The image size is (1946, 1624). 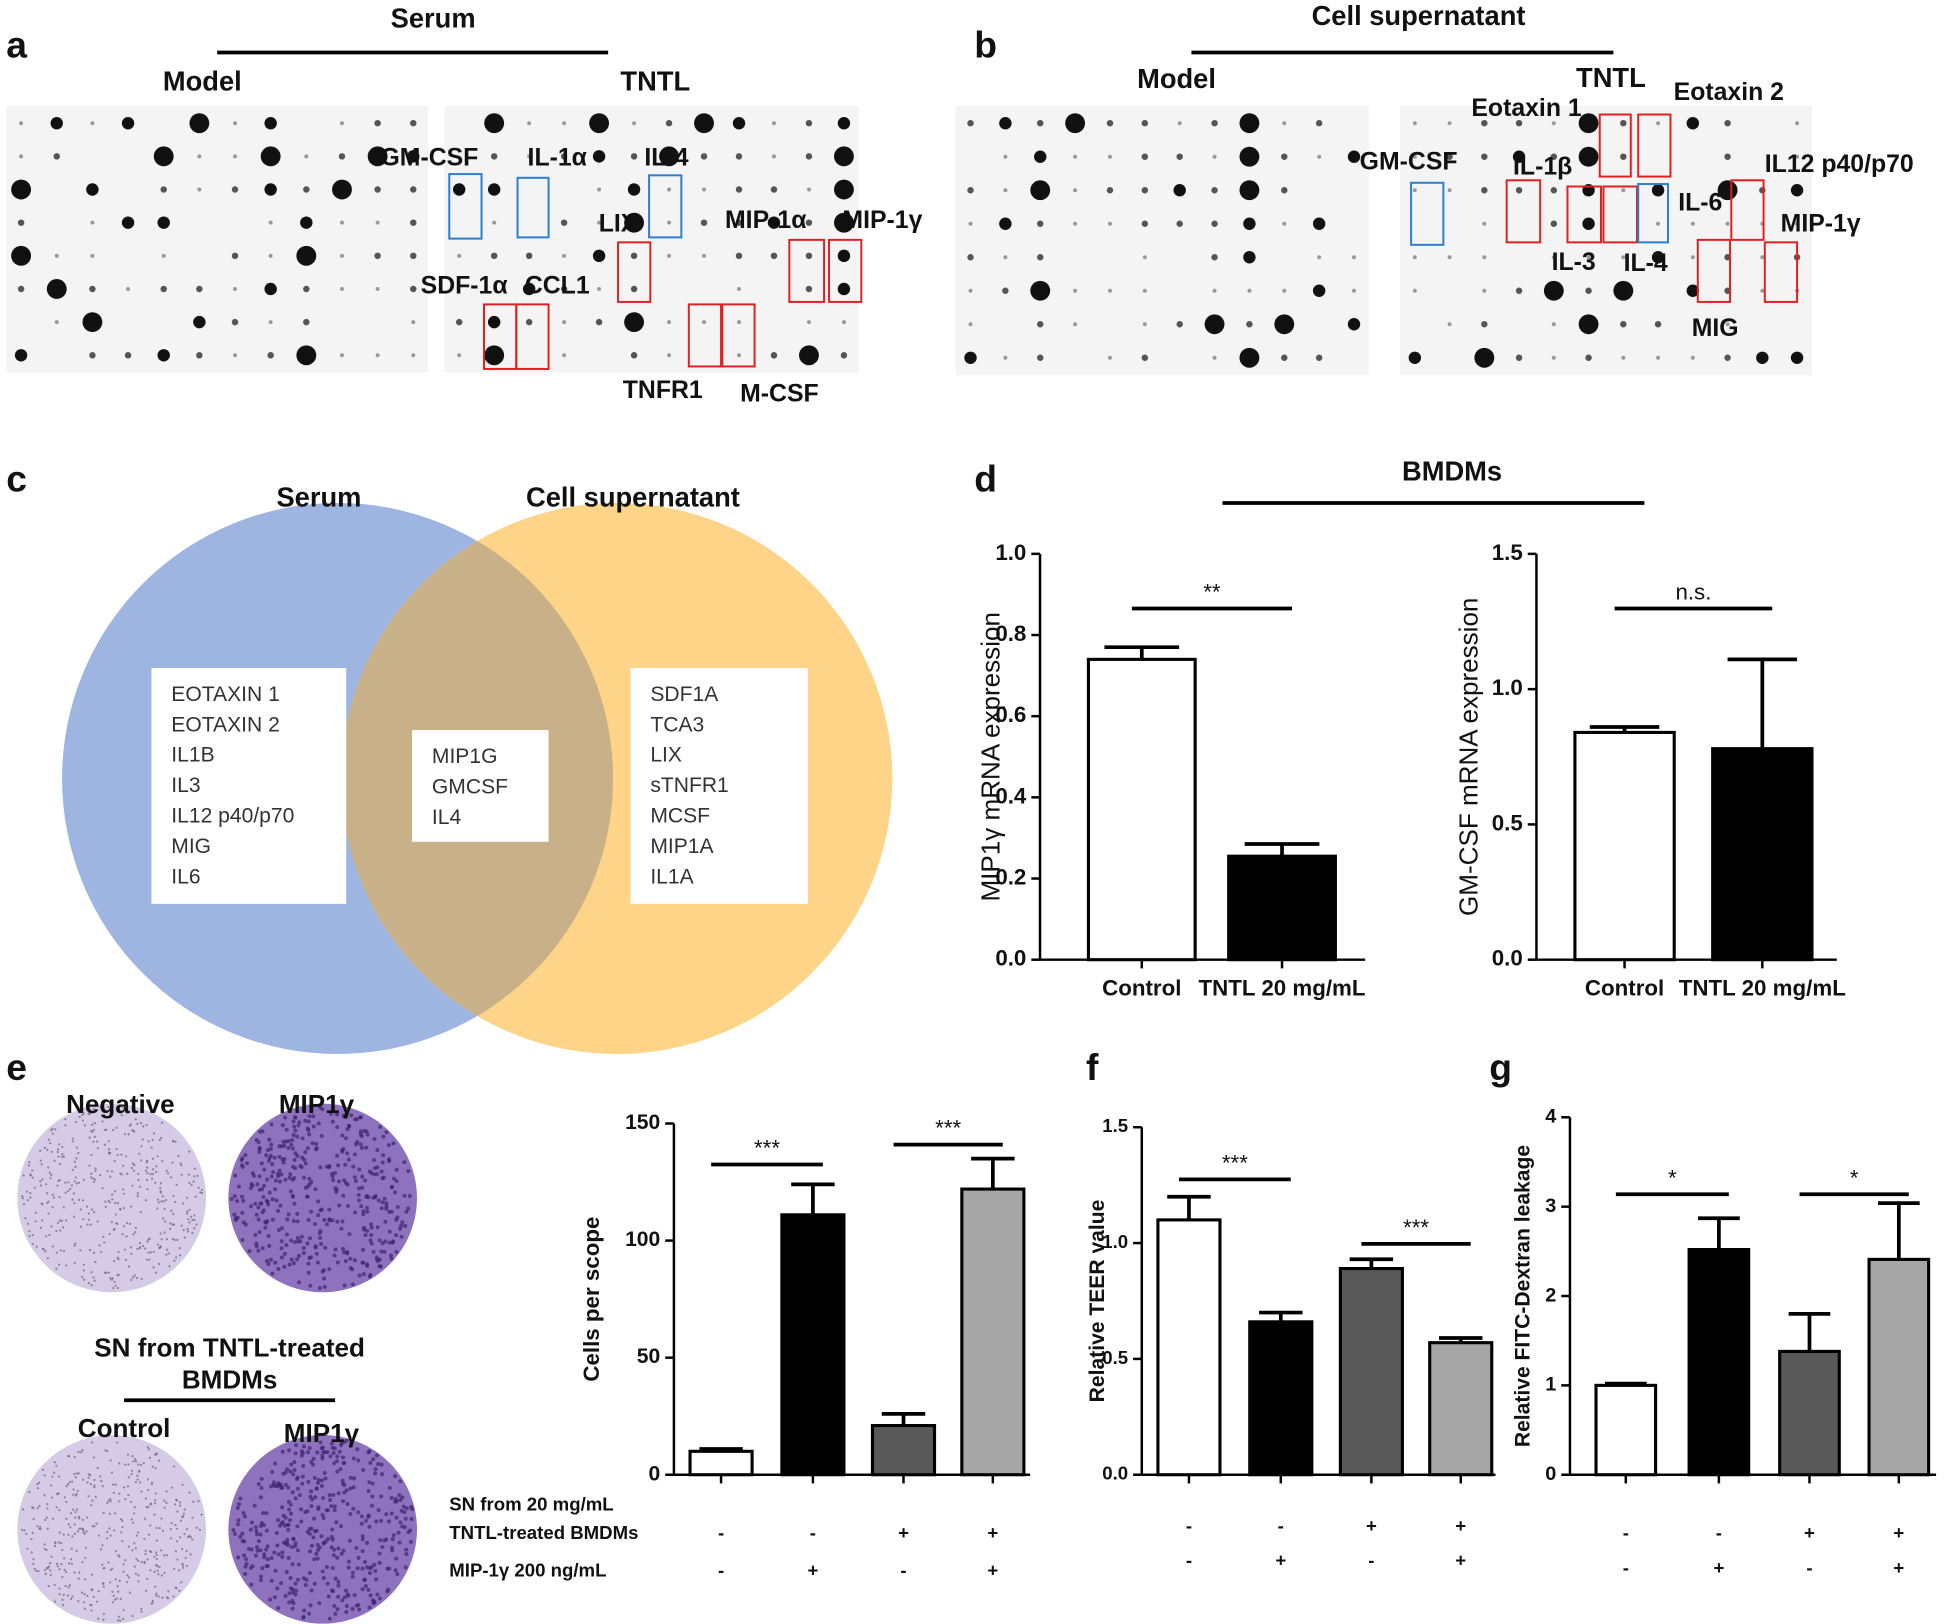 What do you see at coordinates (677, 724) in the screenshot?
I see `venn-item: TCA3` at bounding box center [677, 724].